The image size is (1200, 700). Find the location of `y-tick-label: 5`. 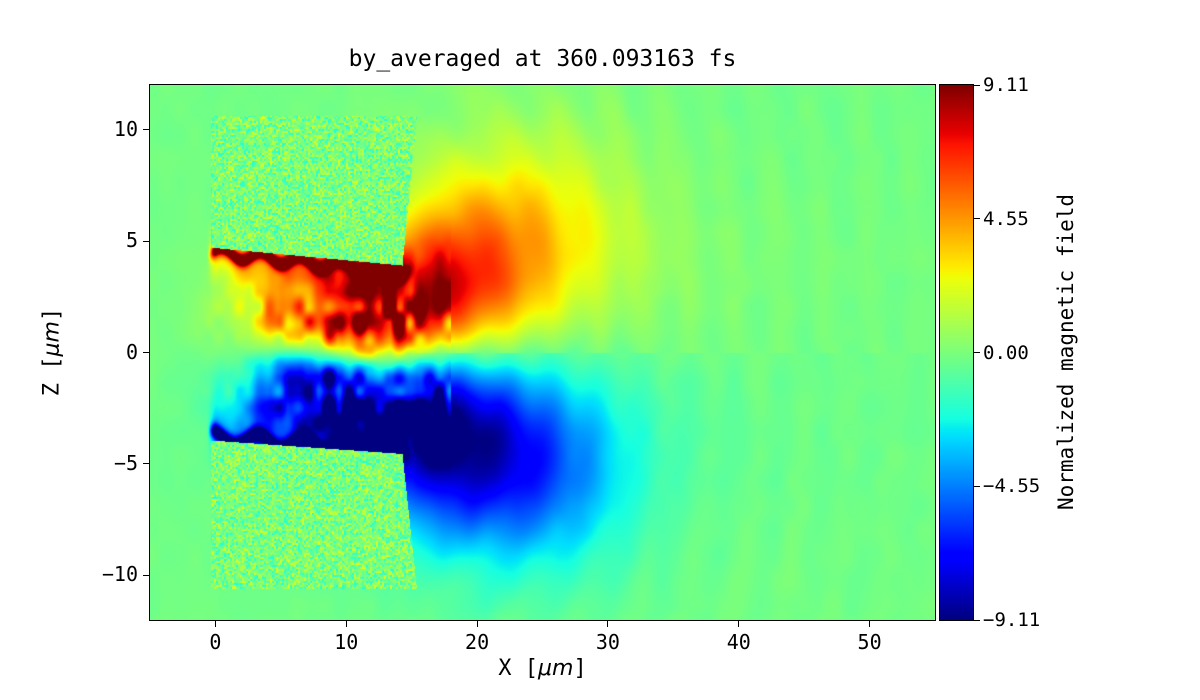

y-tick-label: 5 is located at coordinates (131, 240).